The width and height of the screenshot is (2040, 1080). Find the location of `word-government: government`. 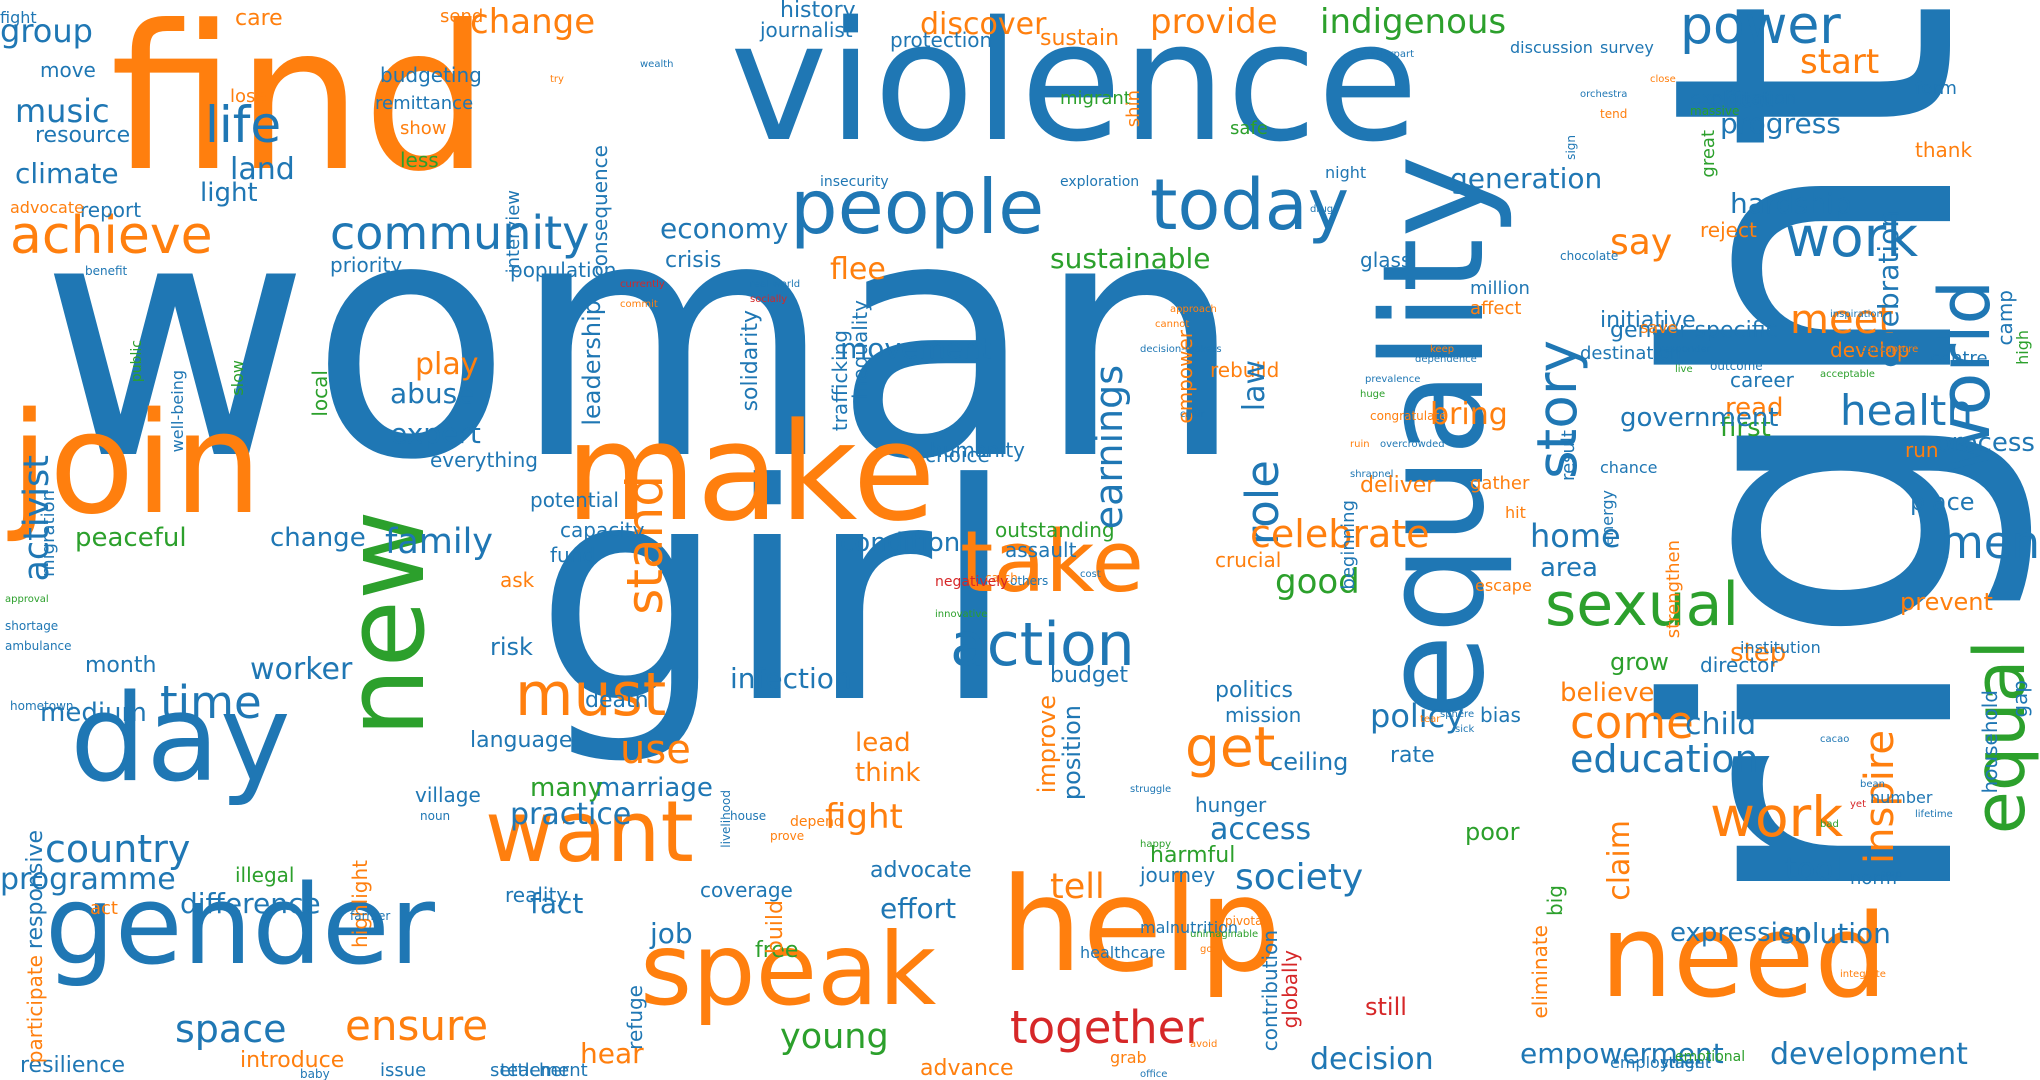

word-government: government is located at coordinates (1699, 418).